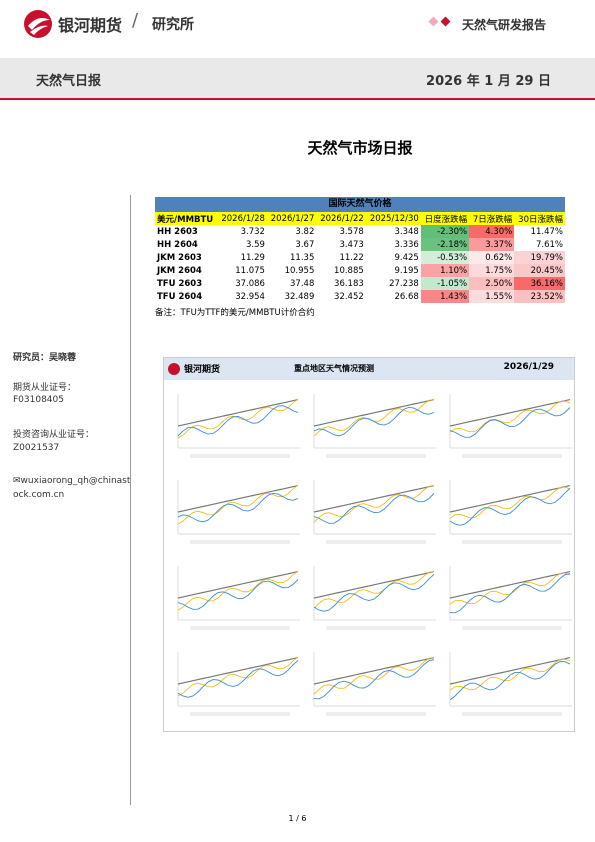 This screenshot has height=842, width=595. What do you see at coordinates (36, 448) in the screenshot?
I see `consult: Z0021537` at bounding box center [36, 448].